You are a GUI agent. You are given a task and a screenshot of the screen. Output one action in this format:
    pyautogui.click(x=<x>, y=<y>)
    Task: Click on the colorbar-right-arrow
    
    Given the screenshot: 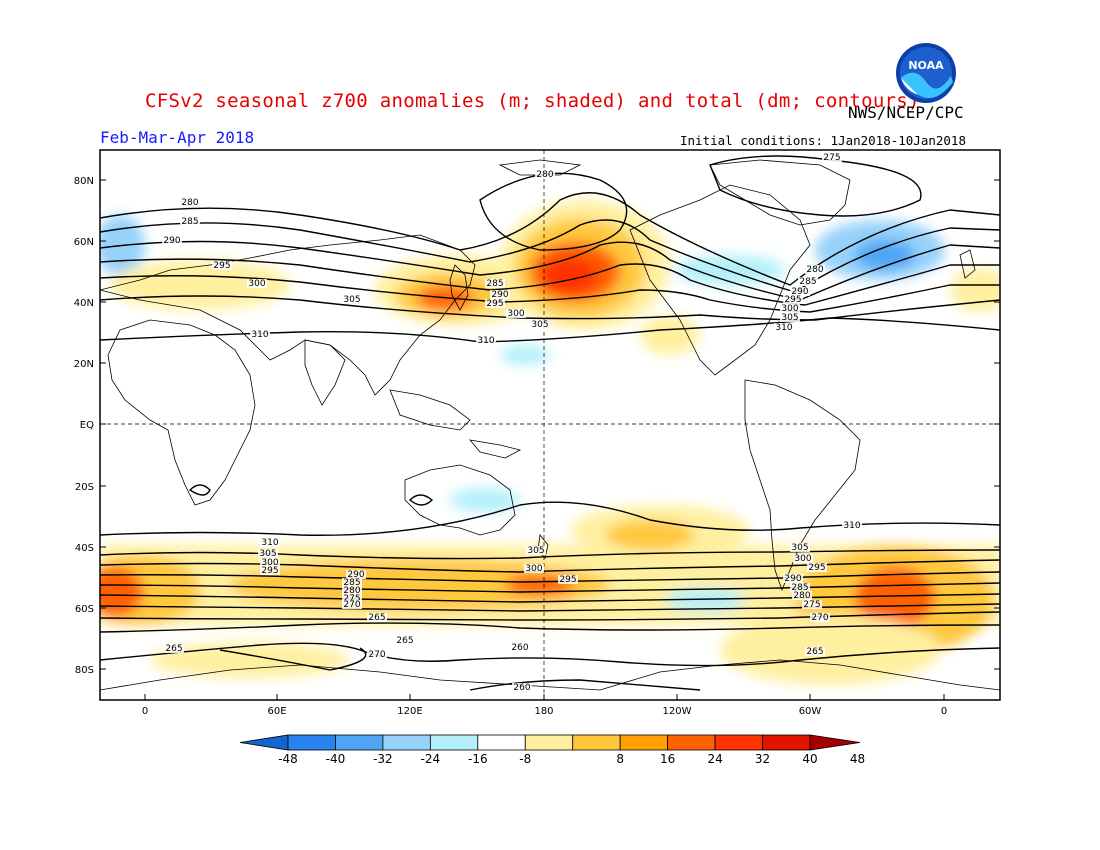 What is the action you would take?
    pyautogui.click(x=835, y=742)
    